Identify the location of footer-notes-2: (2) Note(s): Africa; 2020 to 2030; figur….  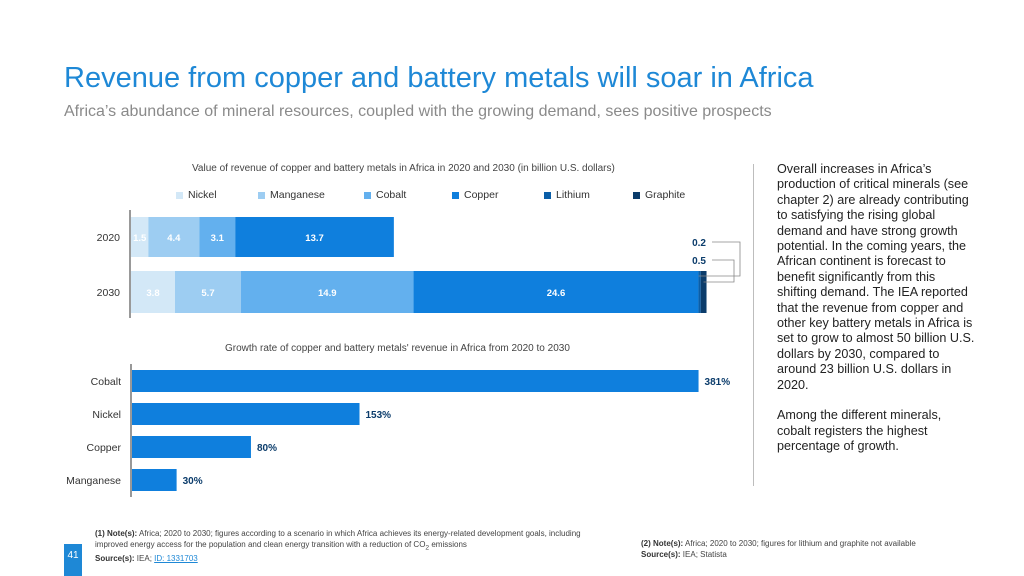
(811, 549).